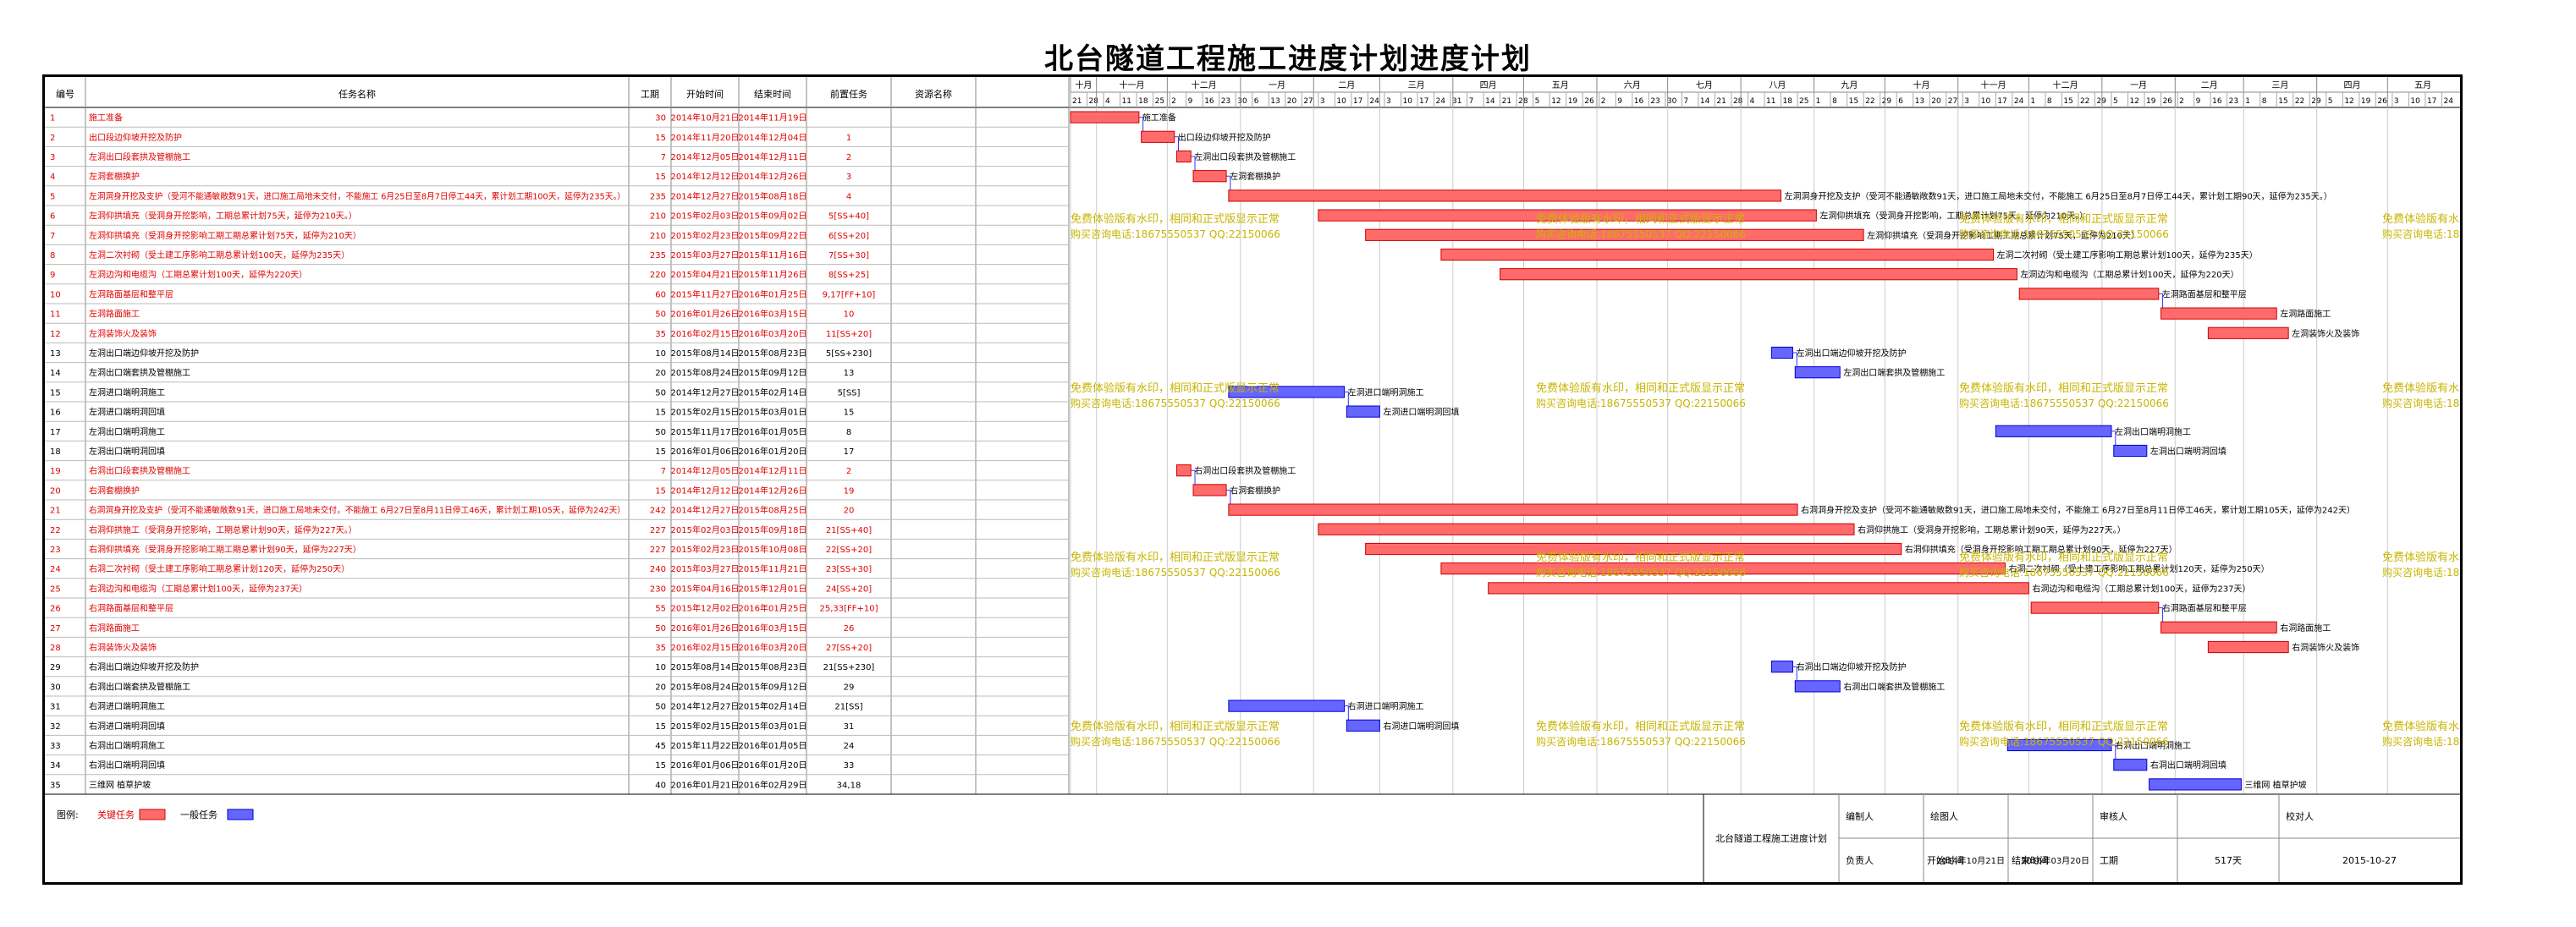  What do you see at coordinates (773, 609) in the screenshot?
I see `task-end: 2016年01月25日` at bounding box center [773, 609].